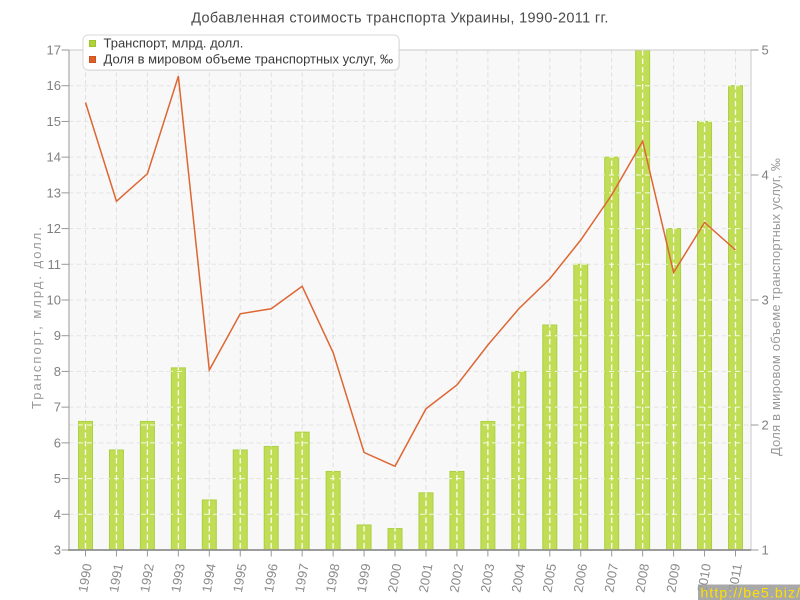 This screenshot has height=600, width=800. Describe the element at coordinates (240, 577) in the screenshot. I see `svg-text: 1995` at that location.